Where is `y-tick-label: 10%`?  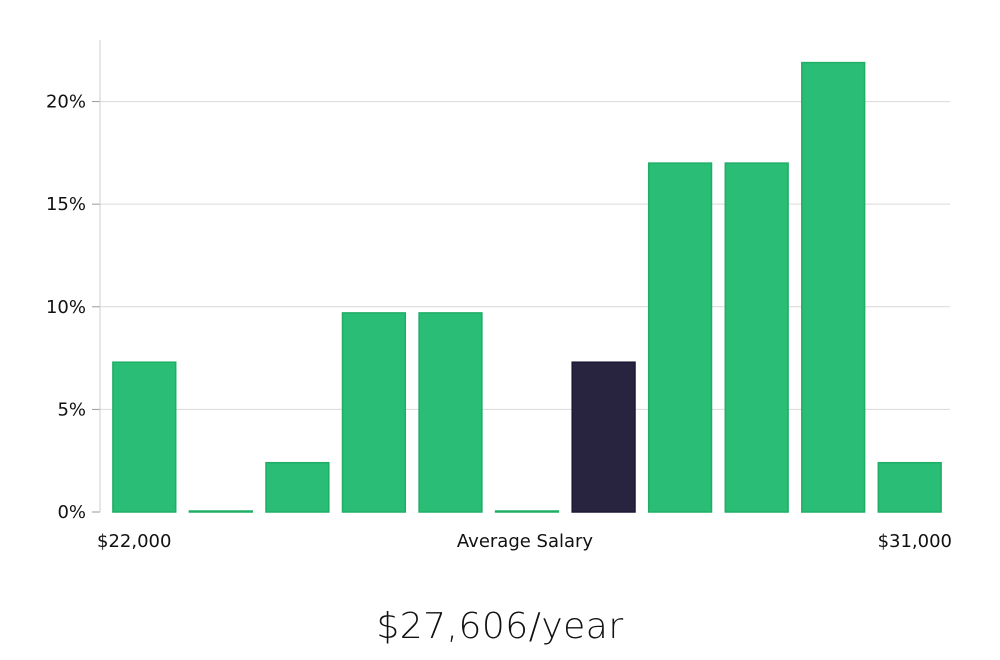
y-tick-label: 10% is located at coordinates (66, 307).